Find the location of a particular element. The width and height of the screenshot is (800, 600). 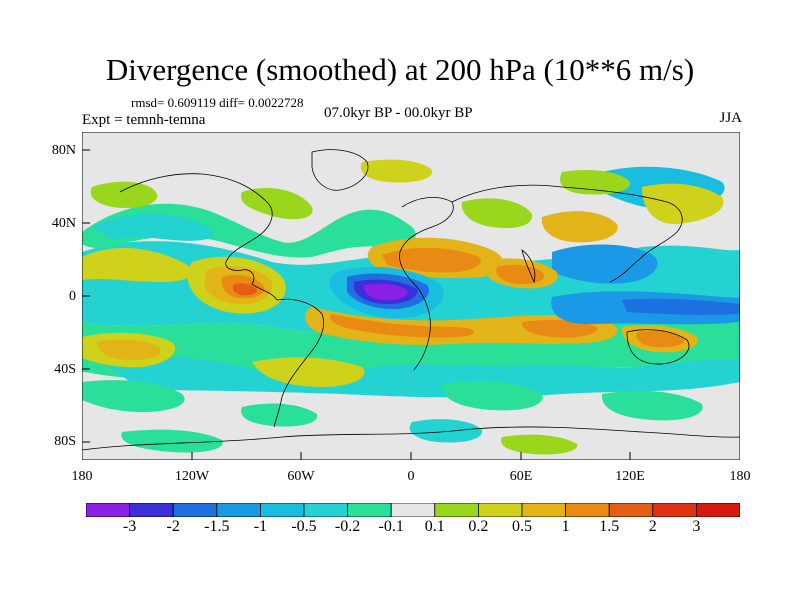

colorbar-label: 0.1 is located at coordinates (434, 526).